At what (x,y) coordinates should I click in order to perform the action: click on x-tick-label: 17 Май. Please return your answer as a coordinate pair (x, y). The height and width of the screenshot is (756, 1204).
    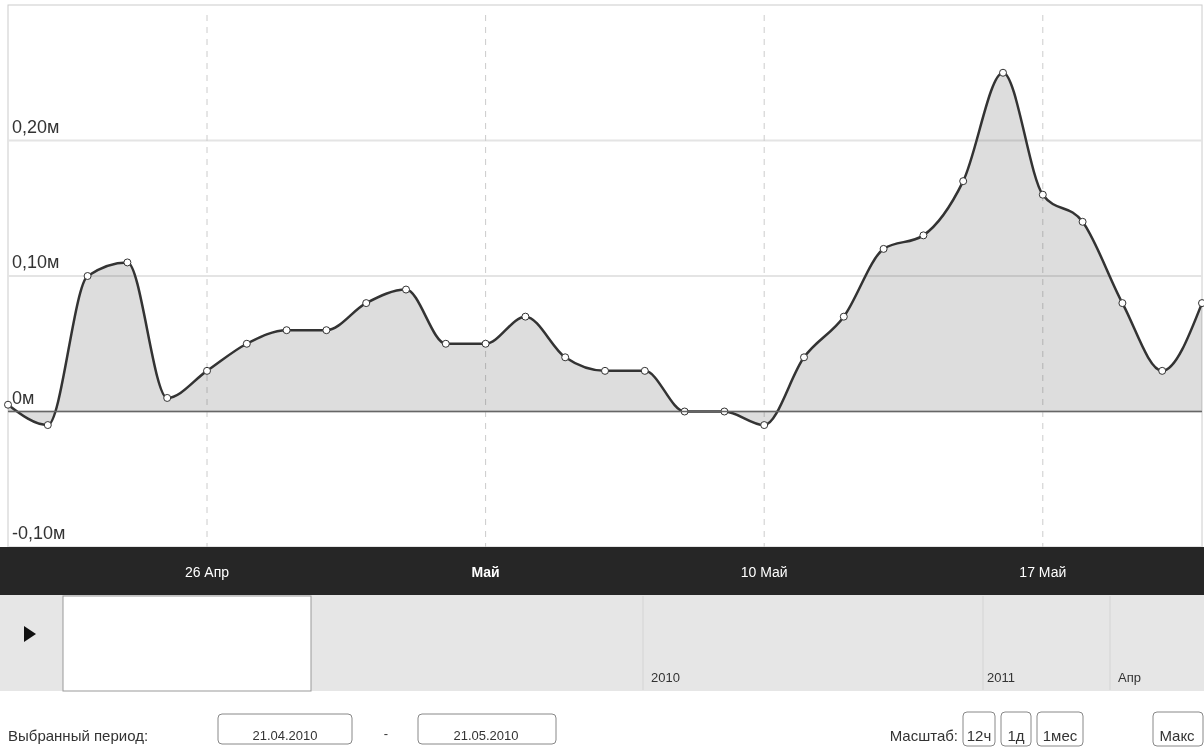
    Looking at the image, I should click on (1043, 572).